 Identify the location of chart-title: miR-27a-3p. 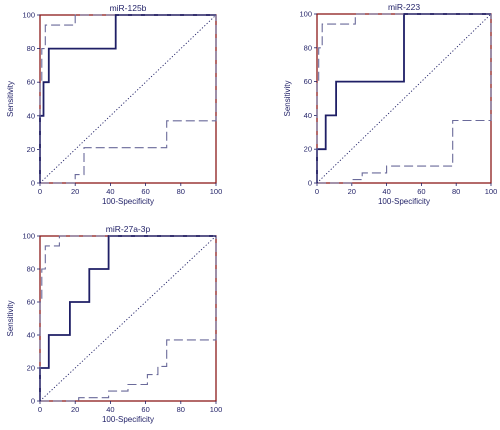
(128, 229).